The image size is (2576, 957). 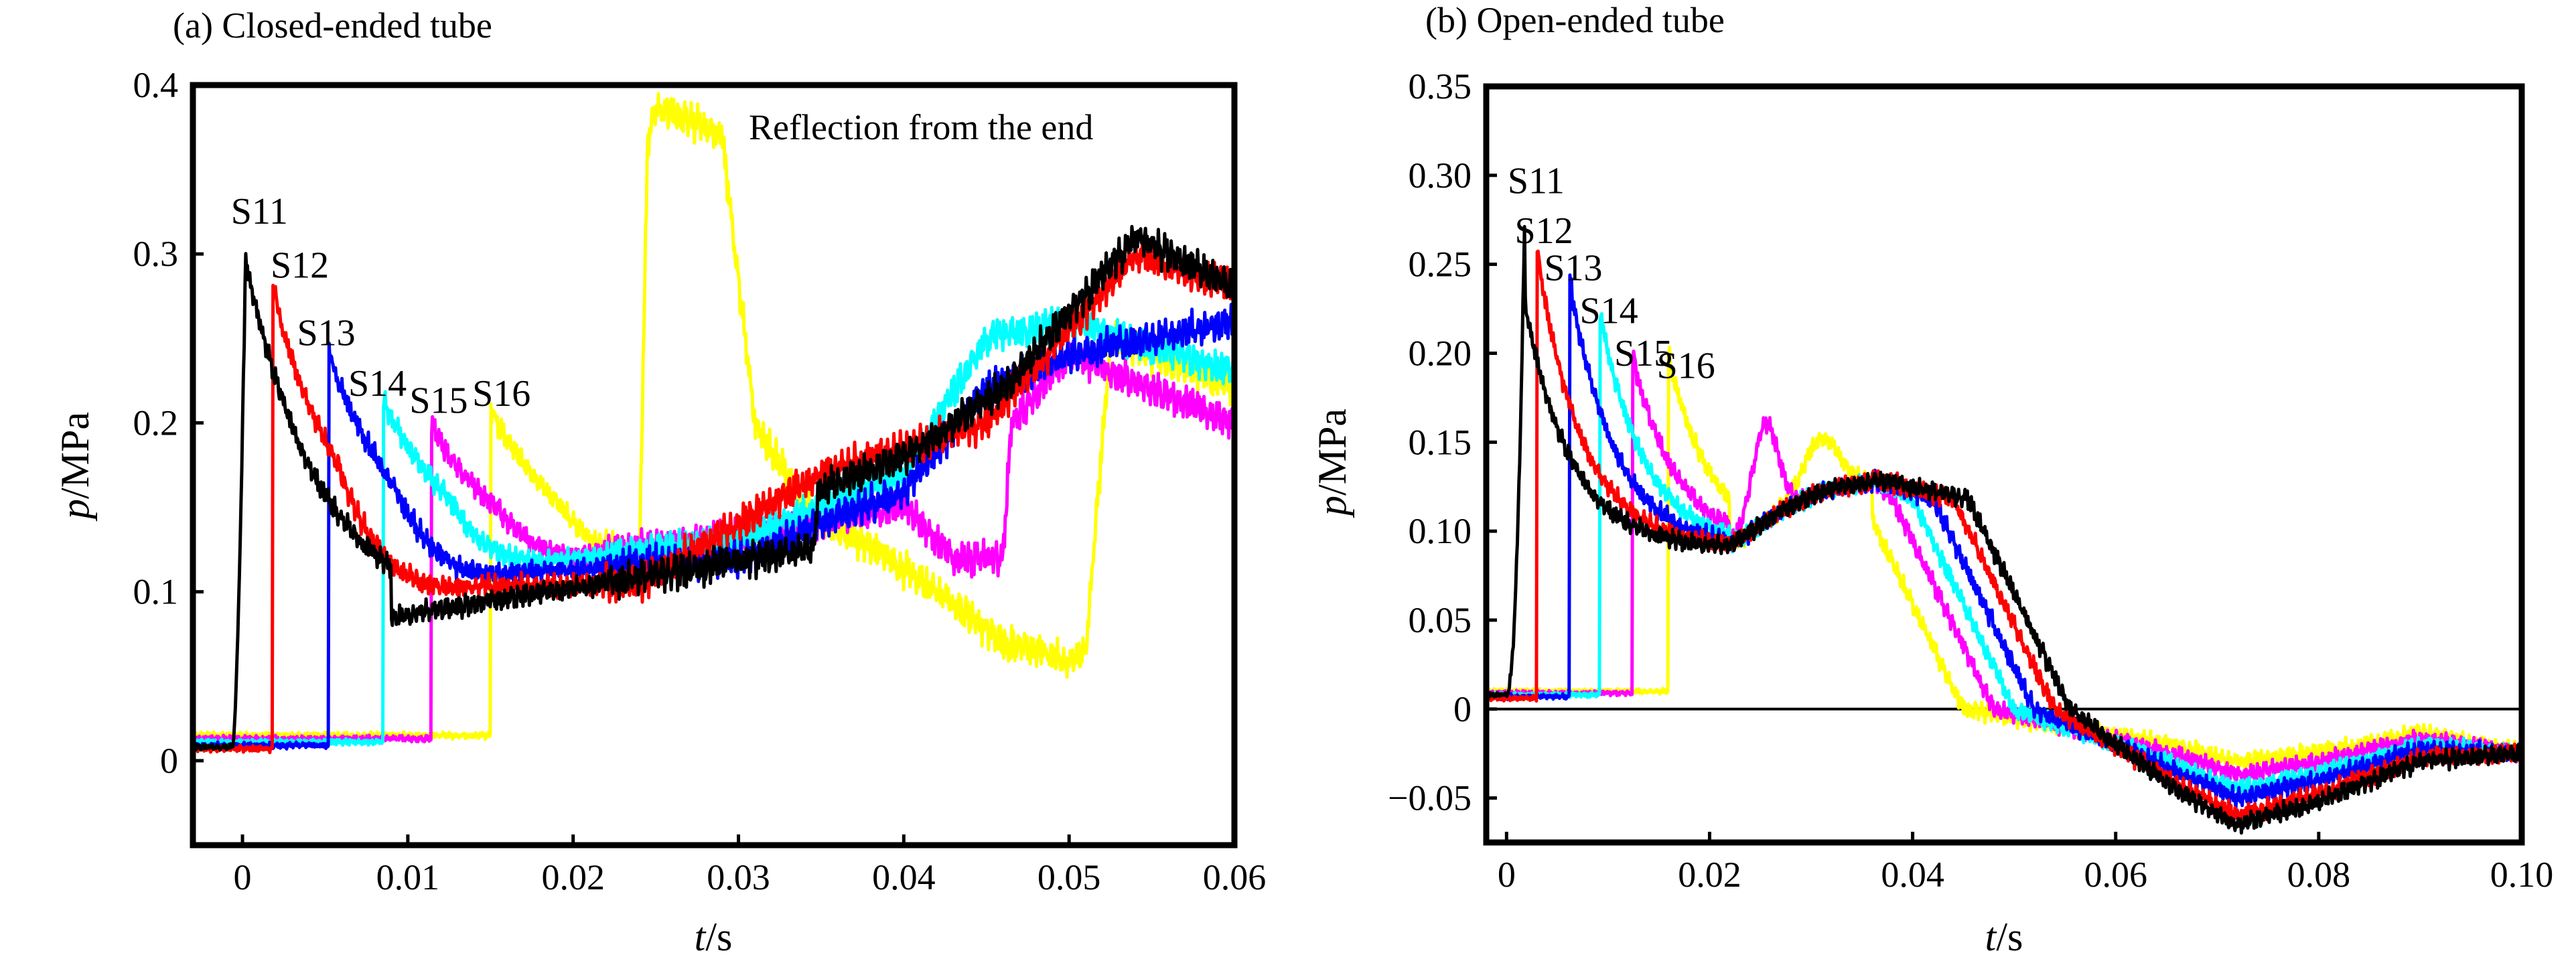 I want to click on x-tick-label: 0.05, so click(x=1069, y=877).